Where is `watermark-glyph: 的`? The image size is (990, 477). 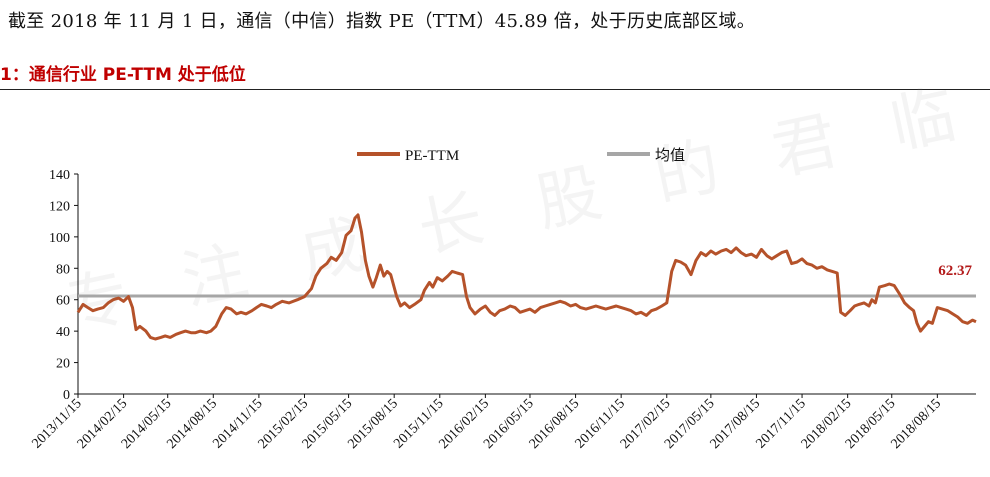 watermark-glyph: 的 is located at coordinates (687, 173).